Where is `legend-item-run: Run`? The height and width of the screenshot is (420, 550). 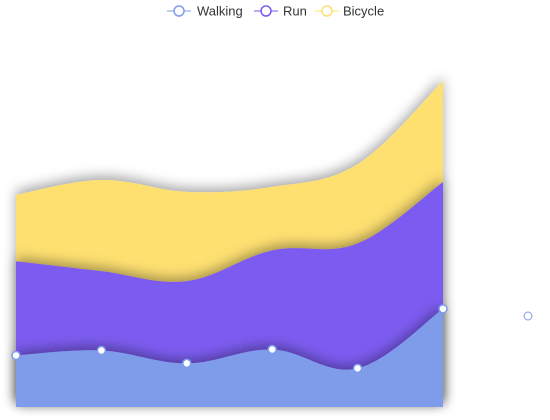 legend-item-run: Run is located at coordinates (280, 11).